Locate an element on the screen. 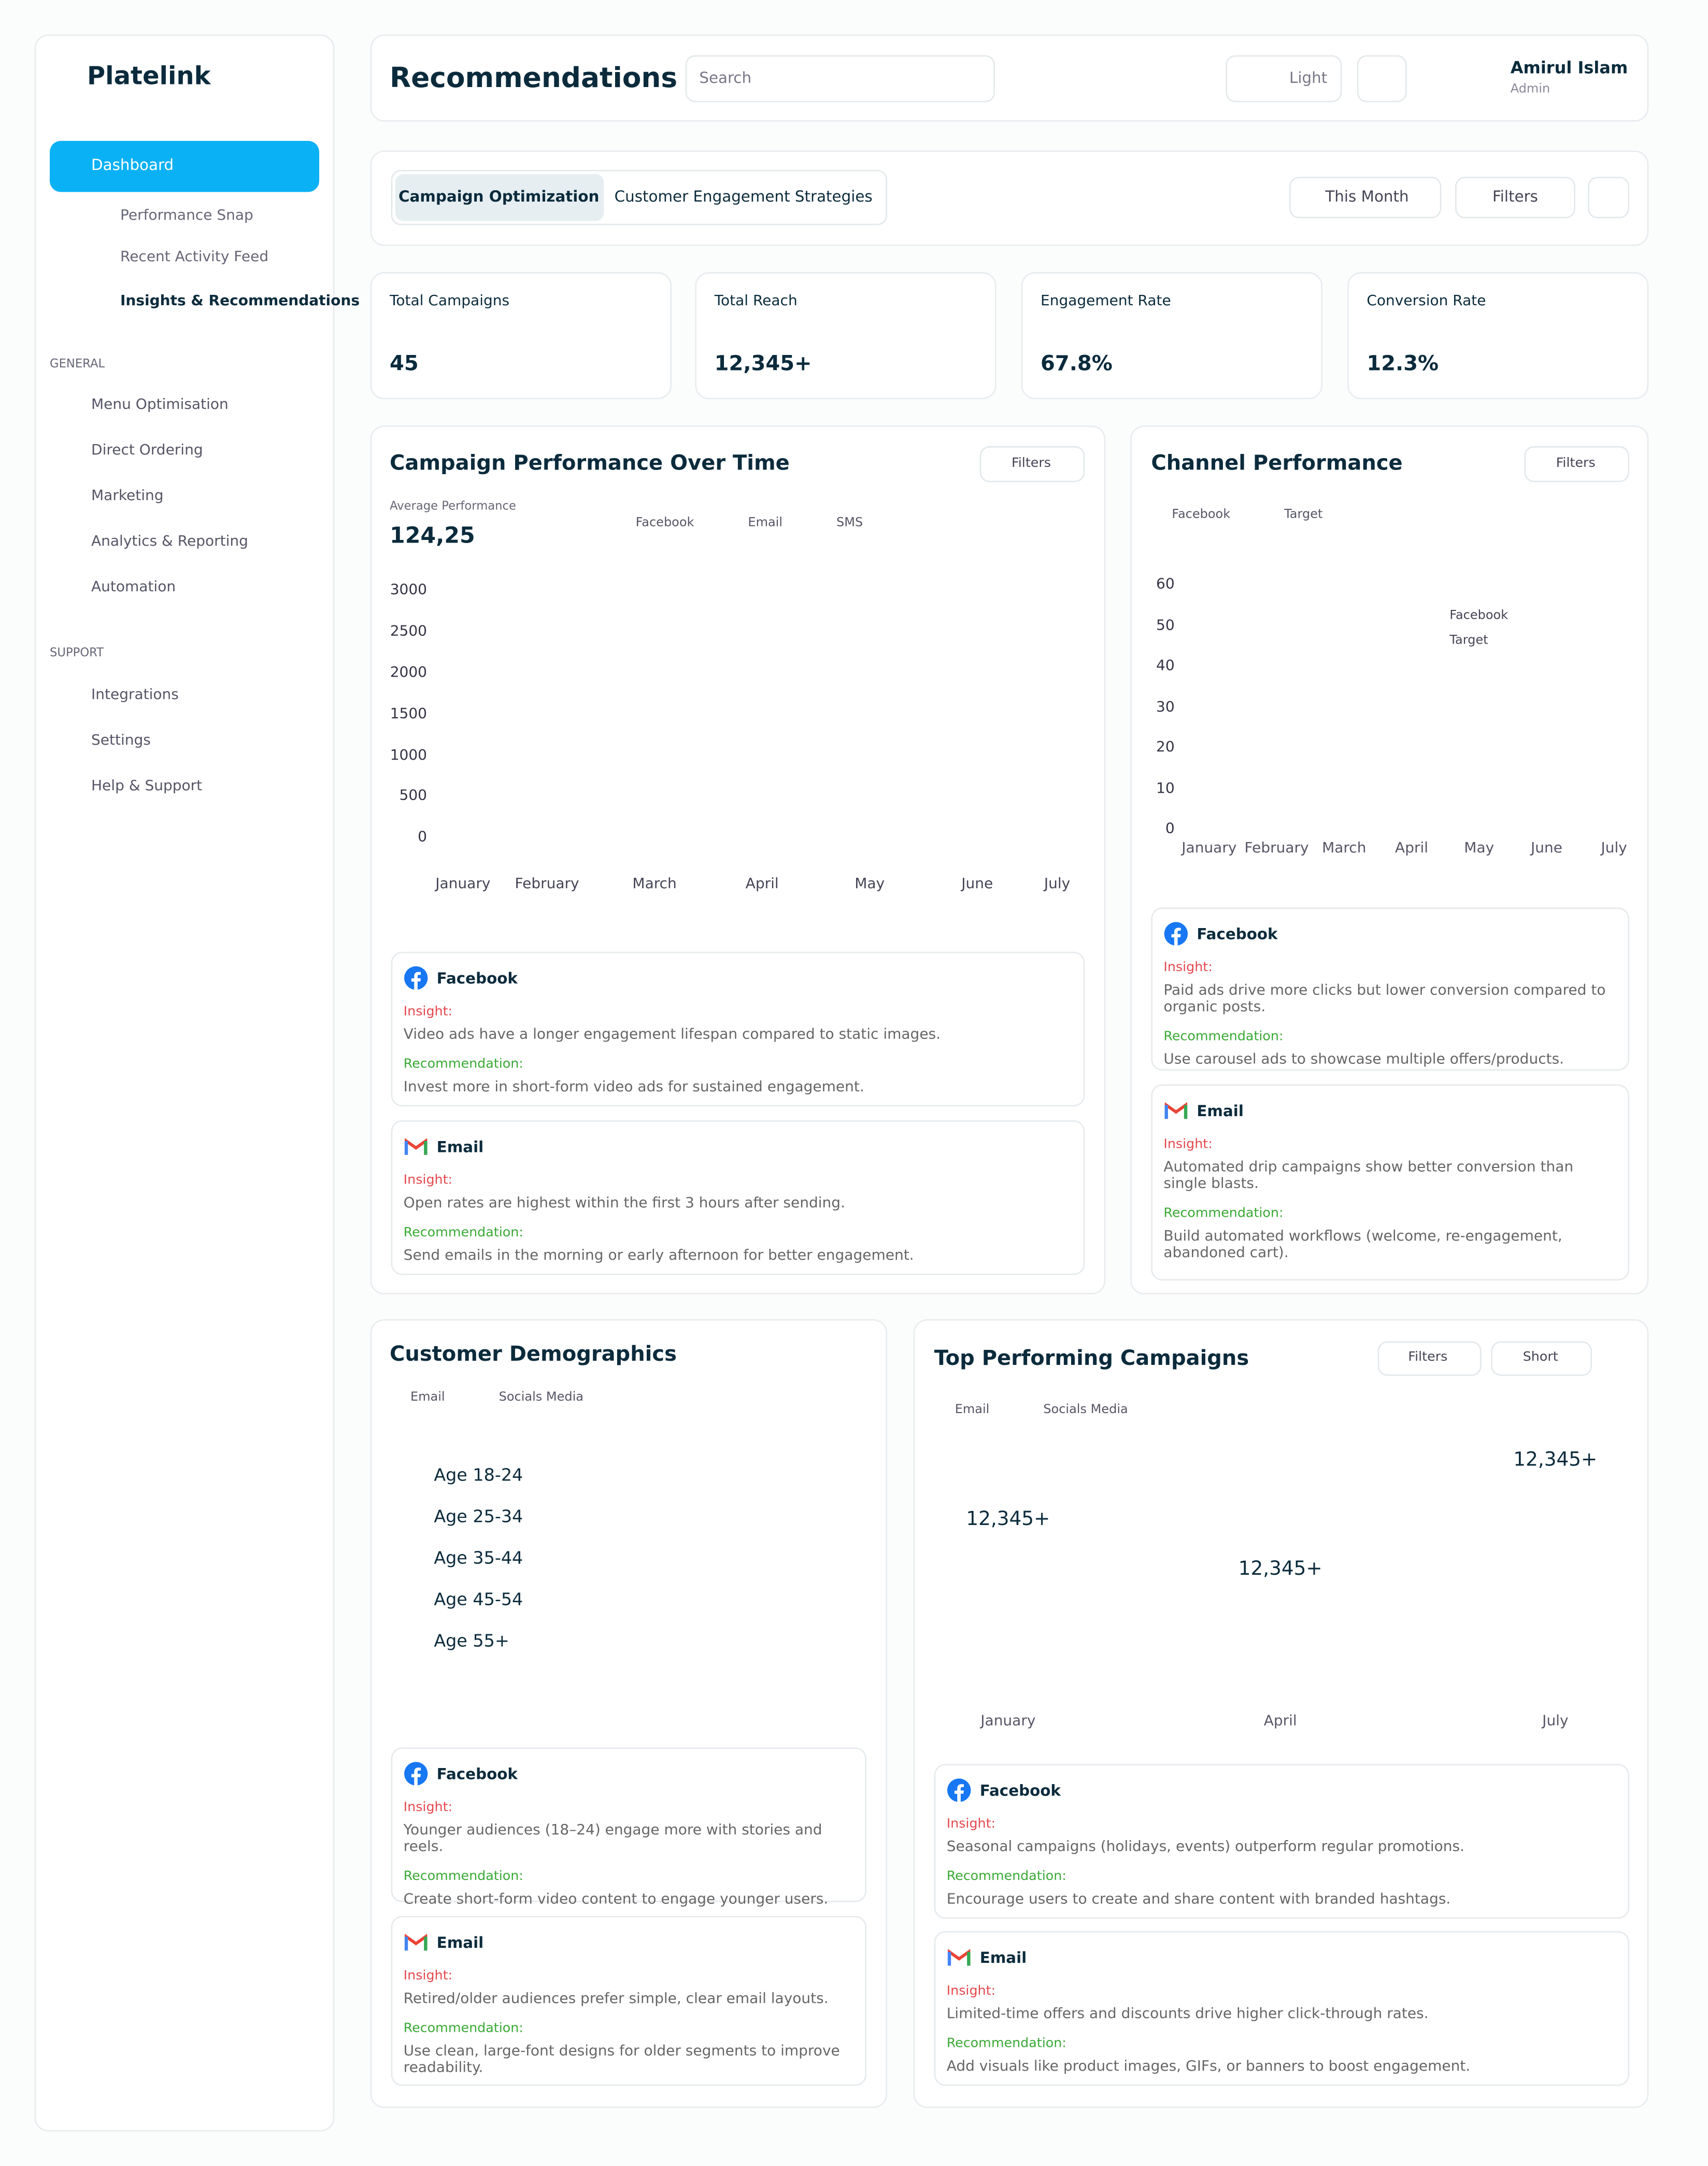 The height and width of the screenshot is (2166, 1708). notification-button is located at coordinates (1382, 79).